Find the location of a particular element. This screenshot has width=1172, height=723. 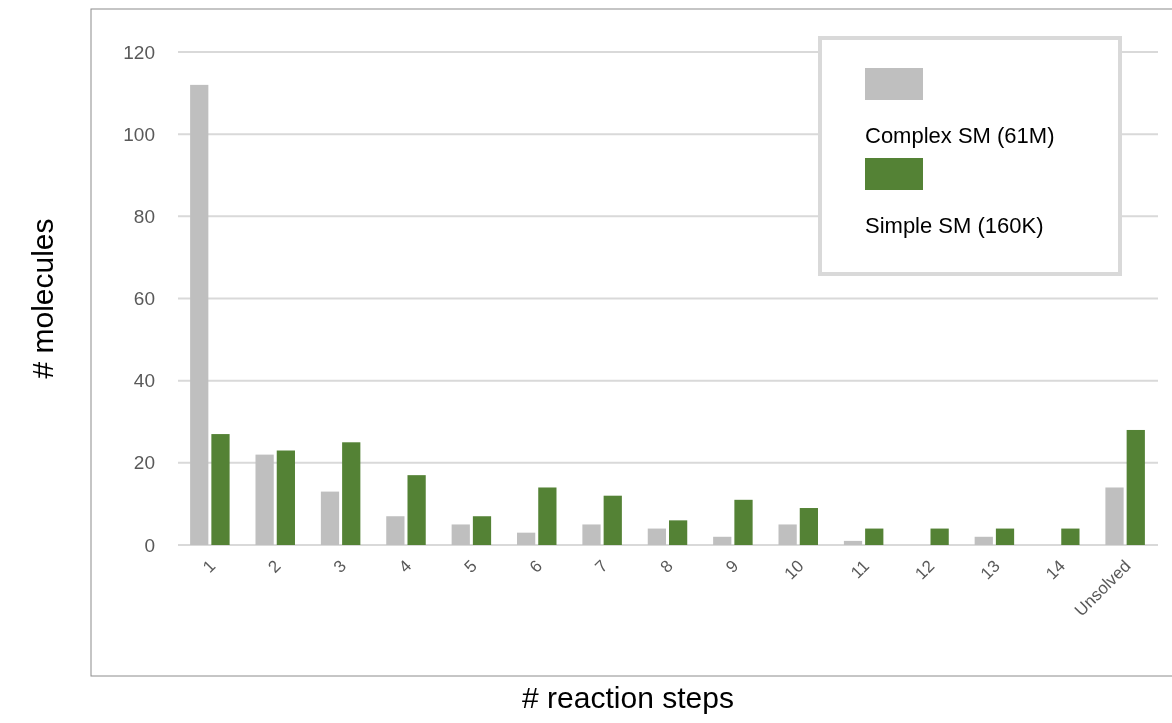

x-tick-label: 6 is located at coordinates (536, 566).